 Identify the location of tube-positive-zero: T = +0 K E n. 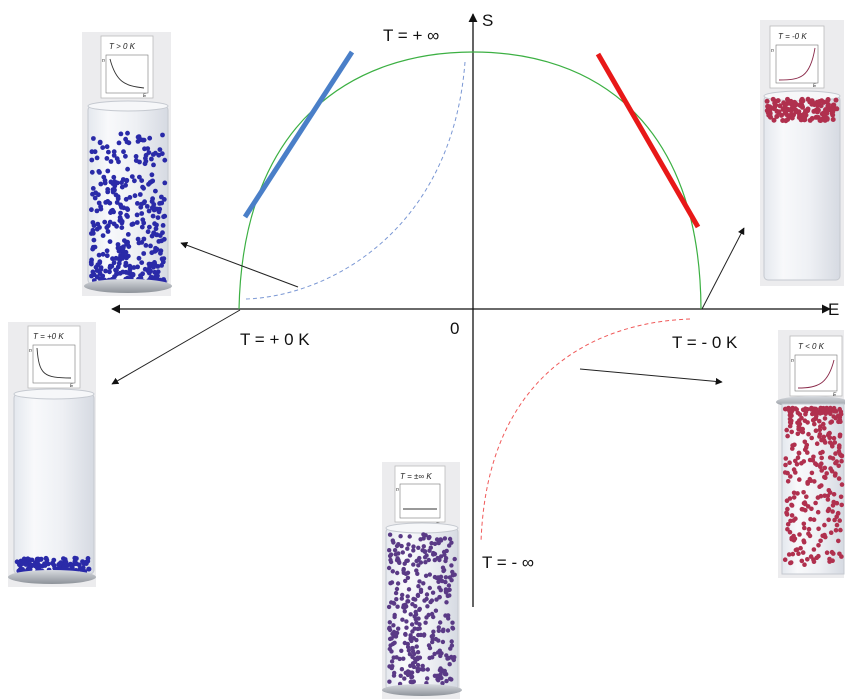
(52, 454).